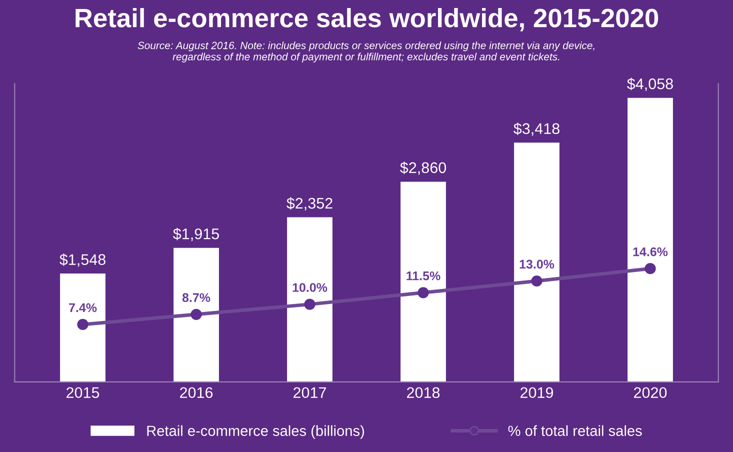 This screenshot has height=452, width=733. Describe the element at coordinates (537, 129) in the screenshot. I see `data-label: $3,418` at that location.